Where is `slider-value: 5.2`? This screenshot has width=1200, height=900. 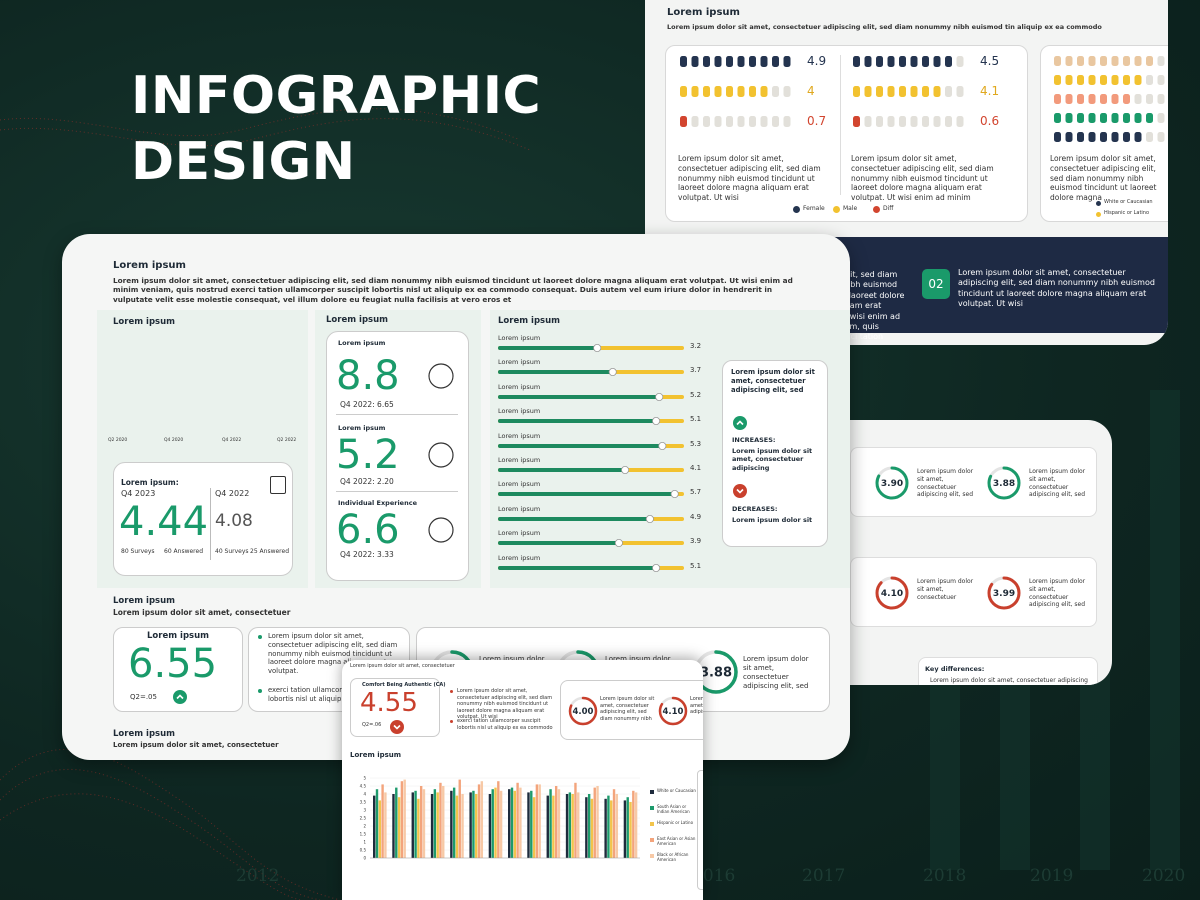 slider-value: 5.2 is located at coordinates (696, 394).